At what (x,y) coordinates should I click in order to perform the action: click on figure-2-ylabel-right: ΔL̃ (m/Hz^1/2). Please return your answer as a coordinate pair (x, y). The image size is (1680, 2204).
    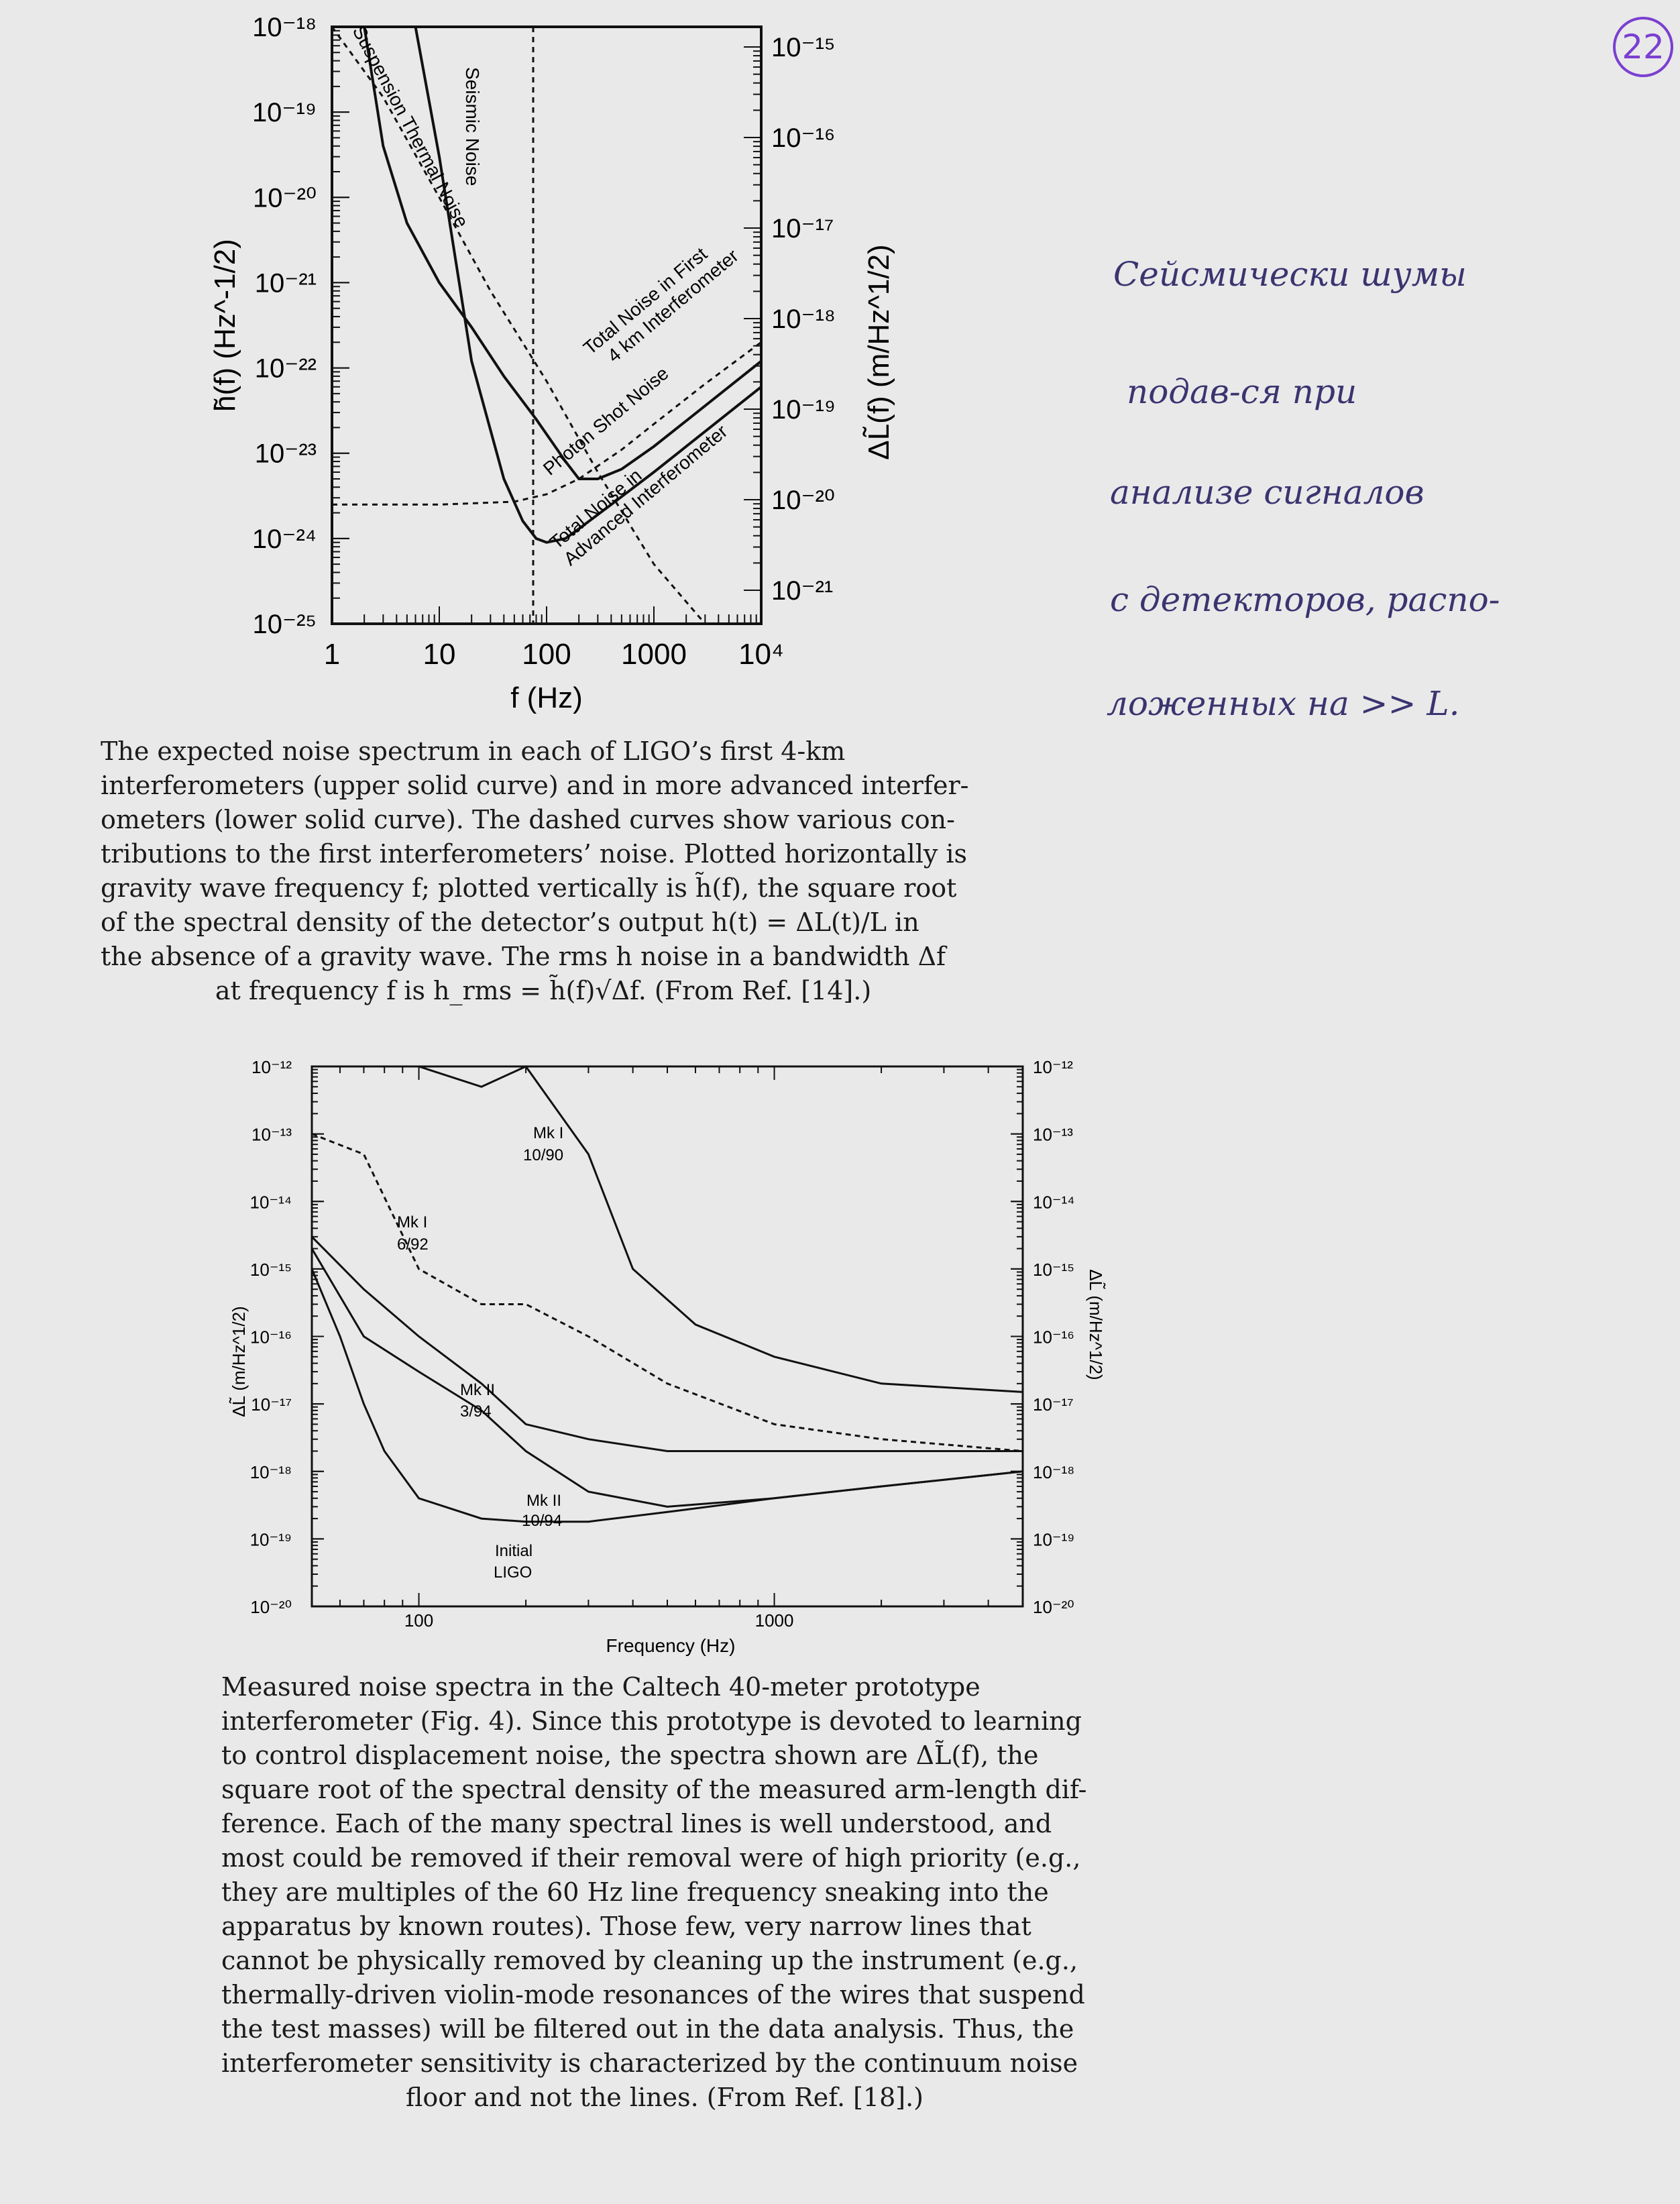
    Looking at the image, I should click on (1096, 1324).